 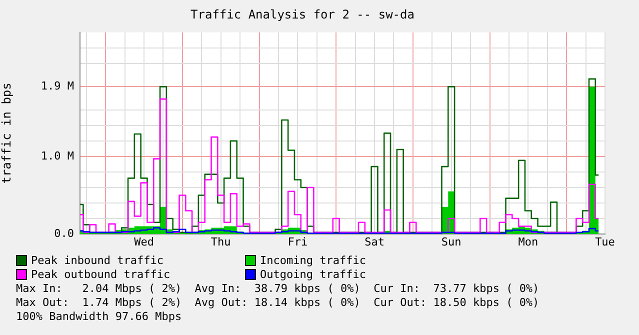 What do you see at coordinates (99, 317) in the screenshot?
I see `text: 100% Bandwidth 97.66 Mbps` at bounding box center [99, 317].